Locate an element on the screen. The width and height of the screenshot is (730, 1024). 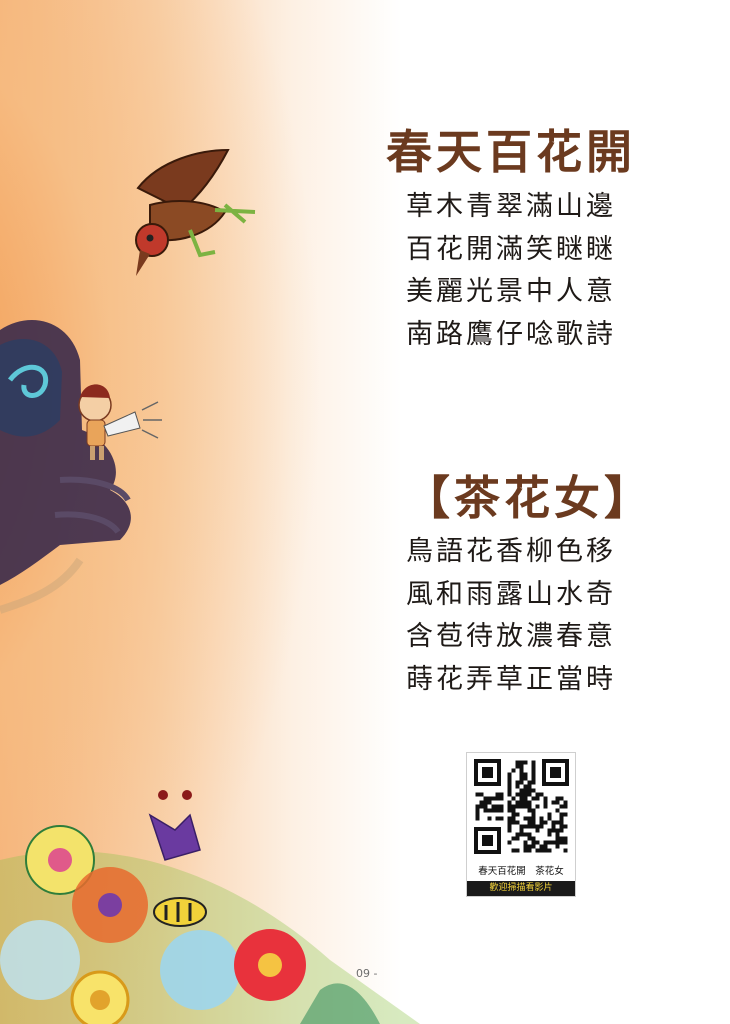
qr-code-icon is located at coordinates (521, 806).